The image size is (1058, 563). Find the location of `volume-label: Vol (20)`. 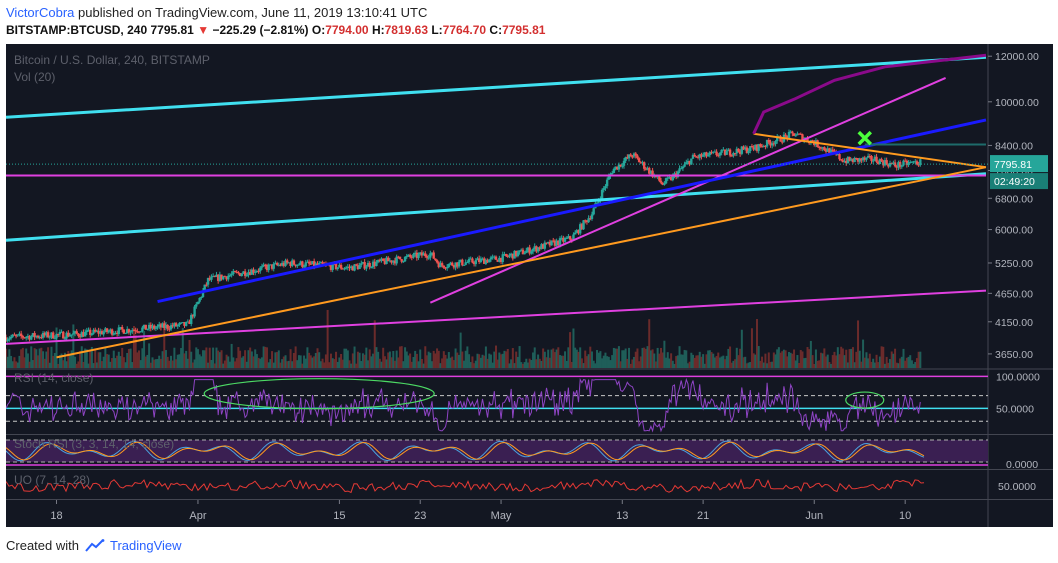

volume-label: Vol (20) is located at coordinates (34, 77).